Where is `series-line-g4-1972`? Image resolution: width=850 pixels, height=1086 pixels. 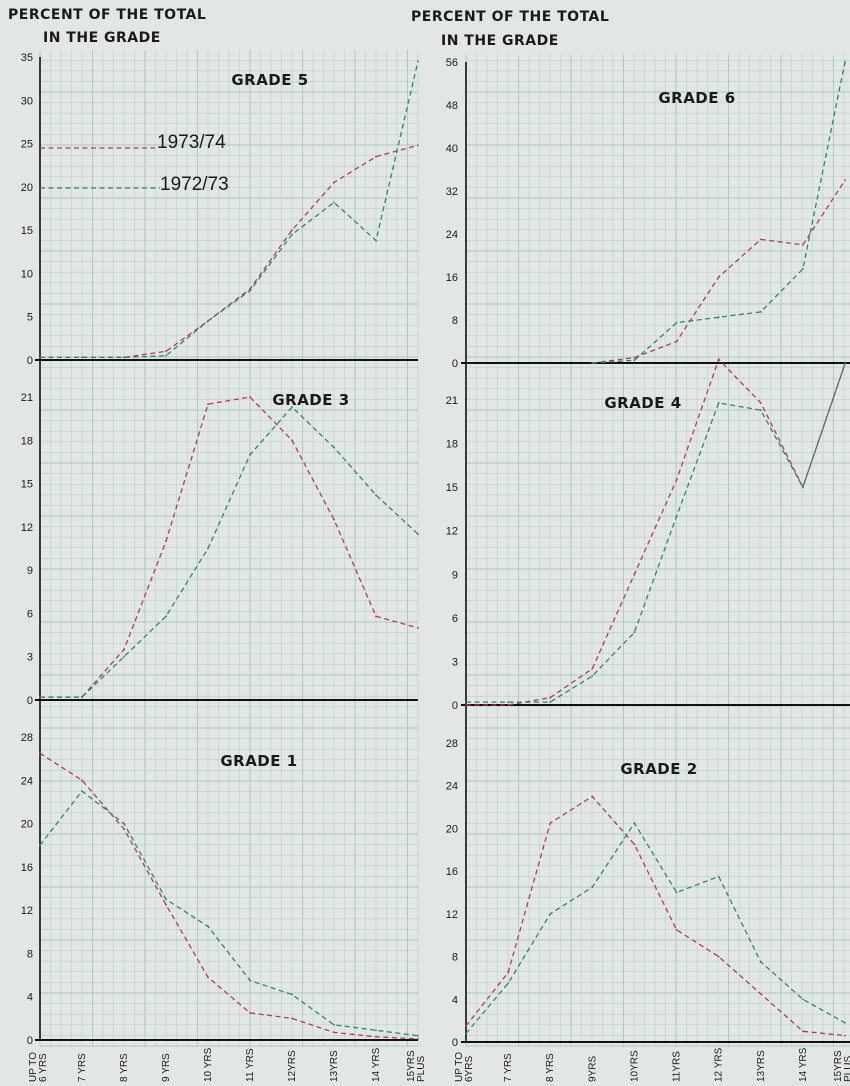
series-line-g4-1972 is located at coordinates (656, 533).